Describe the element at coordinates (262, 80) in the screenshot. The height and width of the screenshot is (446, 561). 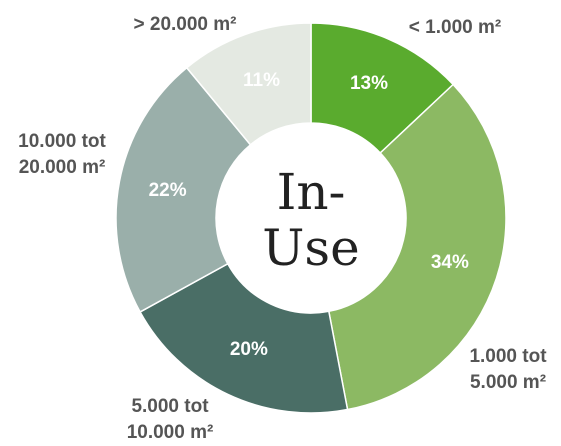
I see `value-label: 11%` at that location.